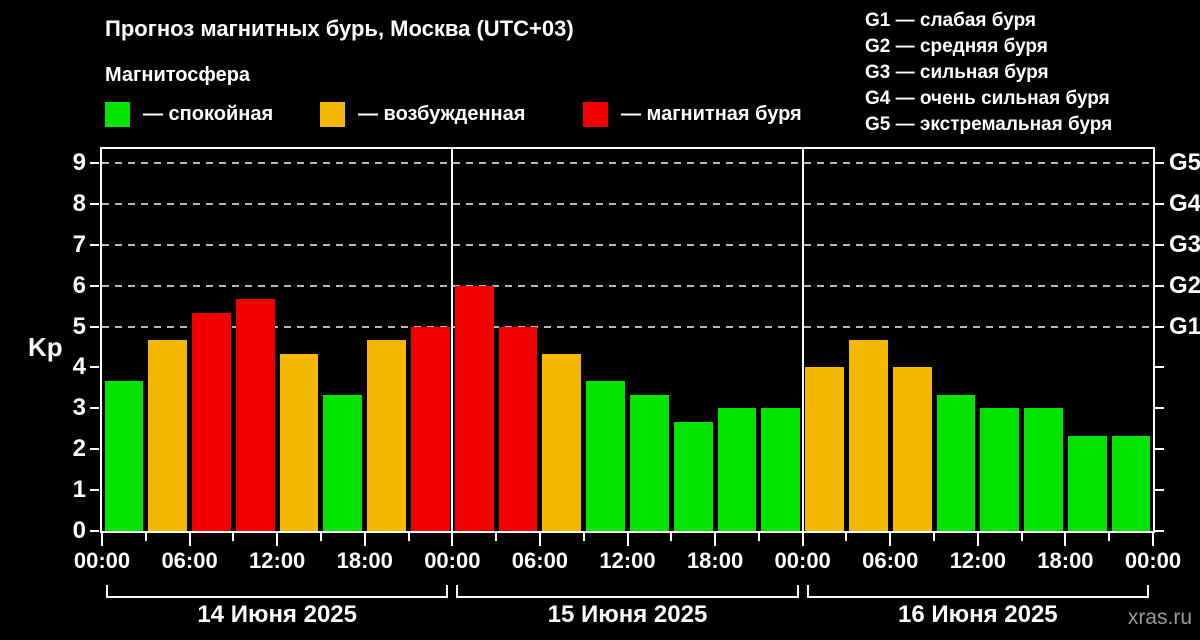 The image size is (1200, 640). What do you see at coordinates (178, 75) in the screenshot?
I see `chart-subtitle: Магнитосфера` at bounding box center [178, 75].